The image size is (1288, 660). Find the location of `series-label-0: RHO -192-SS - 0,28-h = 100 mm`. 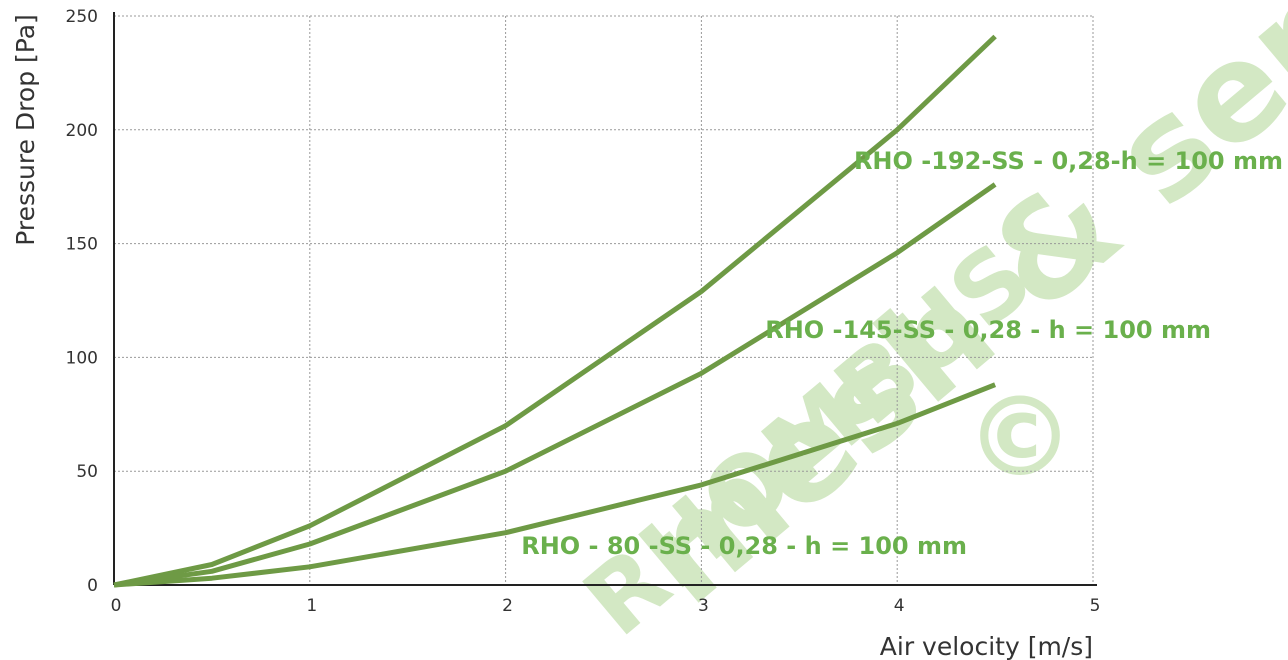

series-label-0: RHO -192-SS - 0,28-h = 100 mm is located at coordinates (1068, 161).